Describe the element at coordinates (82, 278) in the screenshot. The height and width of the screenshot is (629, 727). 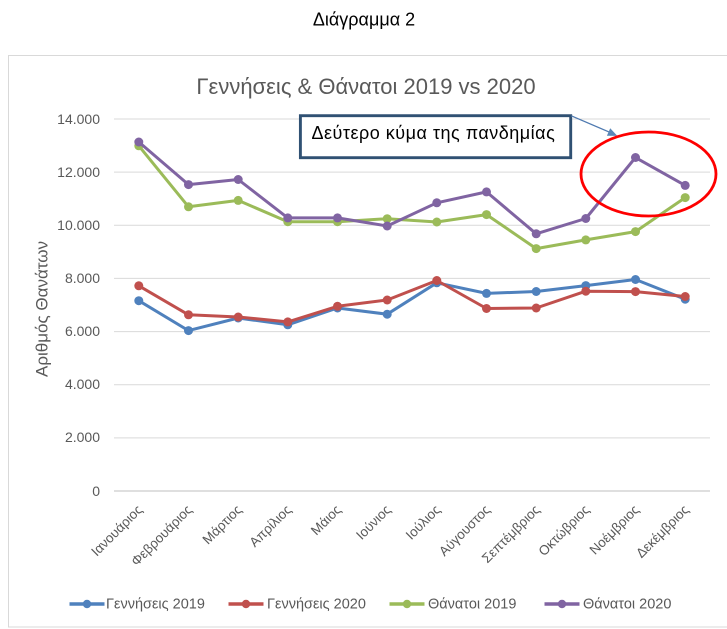
I see `svg-text: 8.000` at that location.